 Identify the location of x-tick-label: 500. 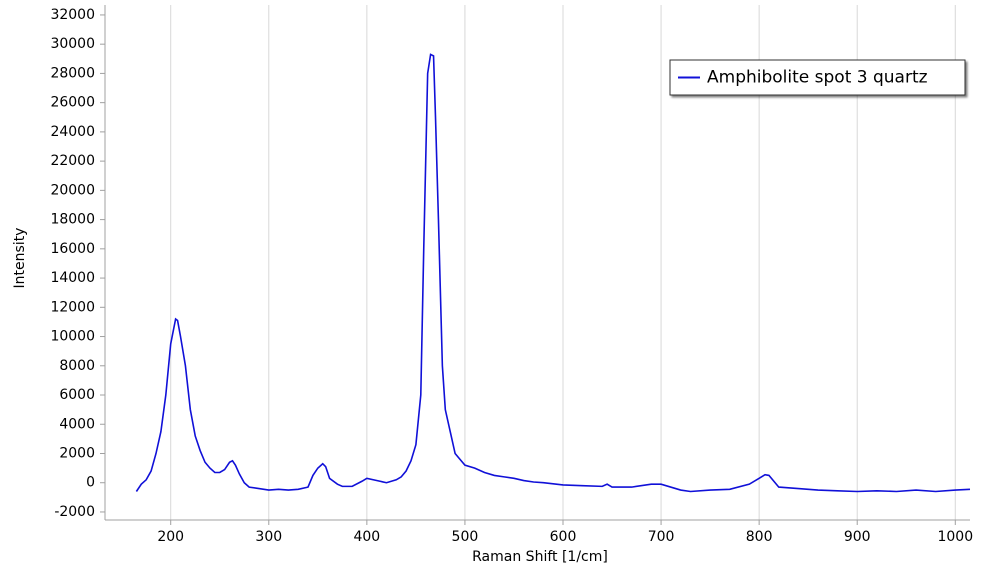
(465, 537).